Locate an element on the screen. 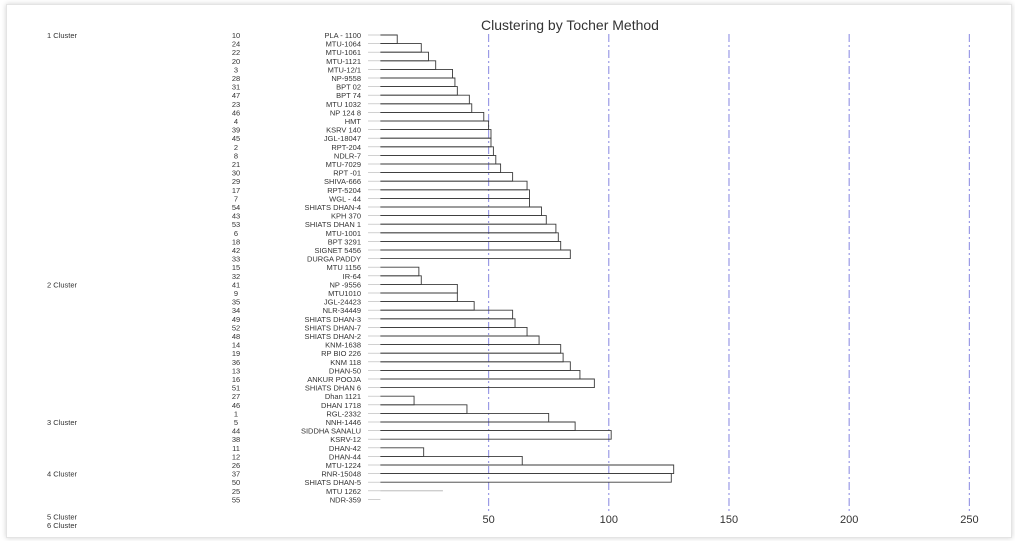  genotype-label: KNM-1638 is located at coordinates (343, 345).